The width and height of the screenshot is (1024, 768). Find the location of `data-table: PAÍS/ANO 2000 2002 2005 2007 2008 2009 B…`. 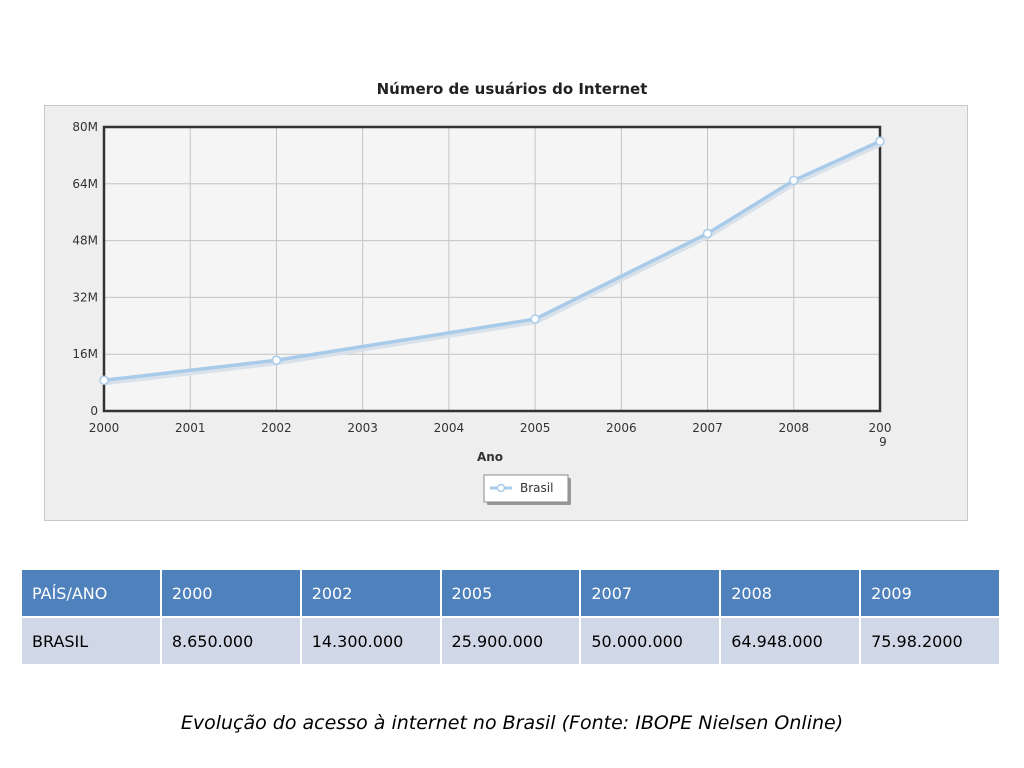

data-table: PAÍS/ANO 2000 2002 2005 2007 2008 2009 B… is located at coordinates (510, 617).